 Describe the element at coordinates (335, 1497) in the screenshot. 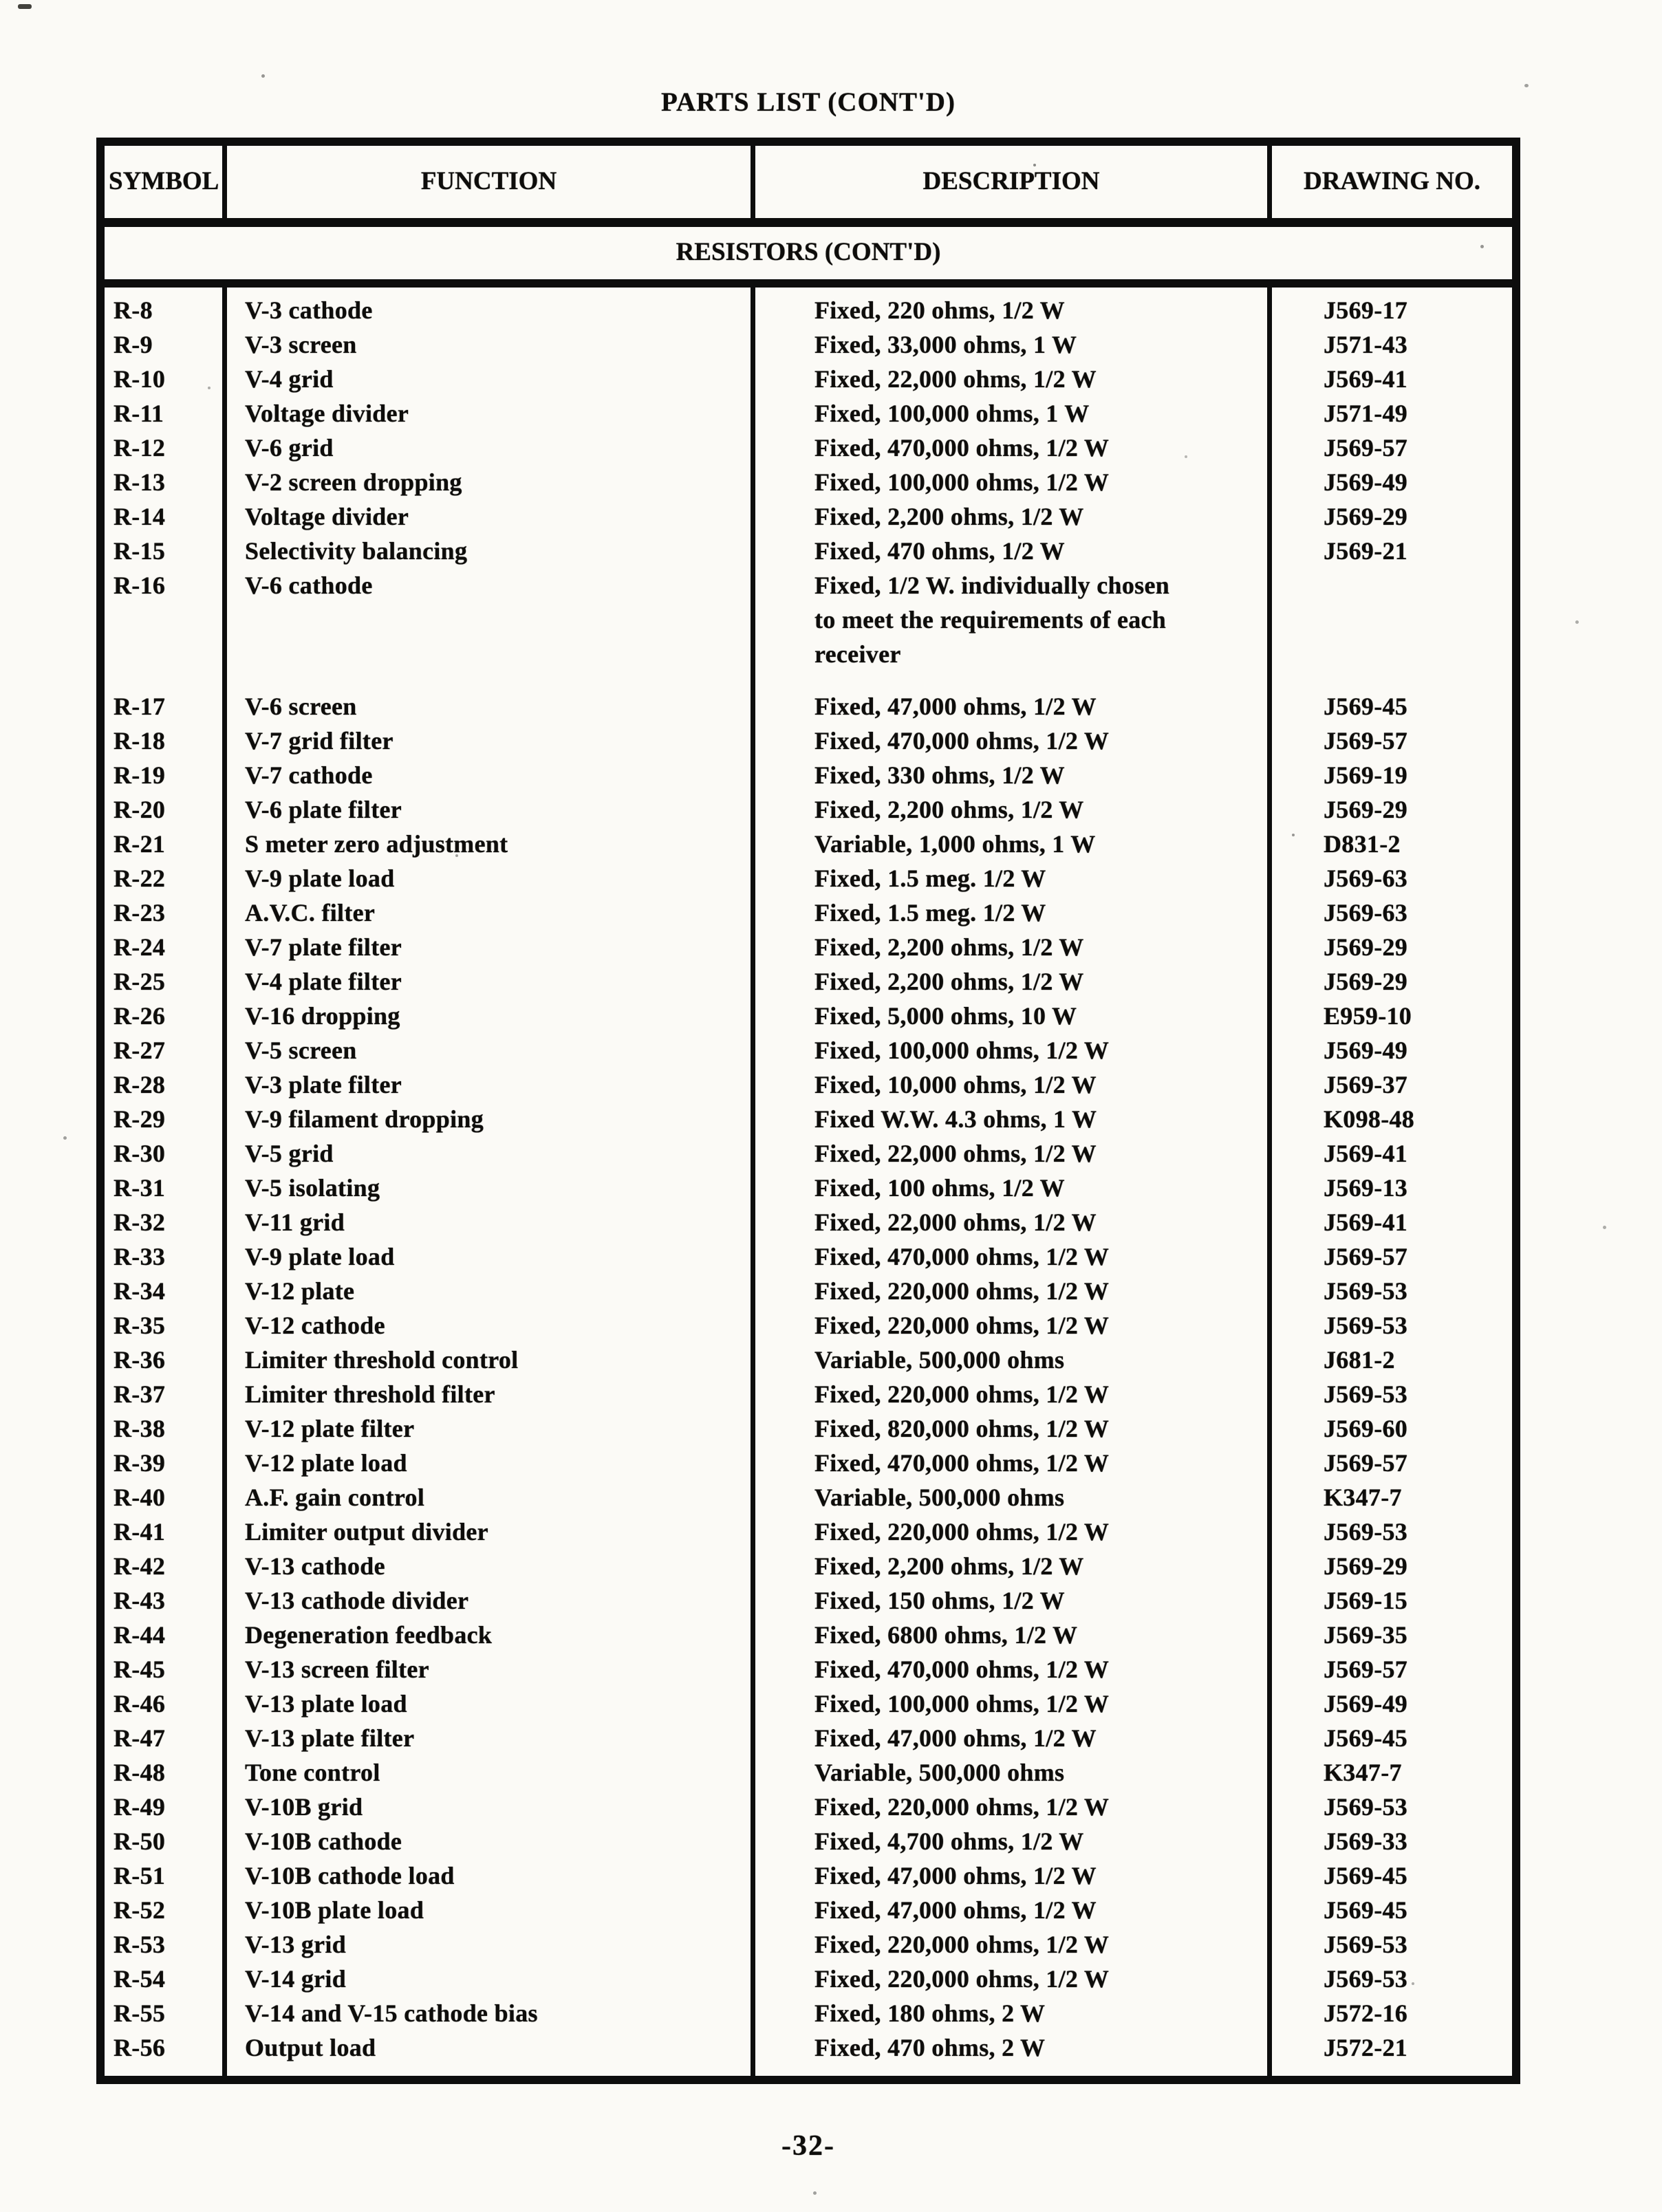

I see `function-cell: A.F. gain control` at that location.